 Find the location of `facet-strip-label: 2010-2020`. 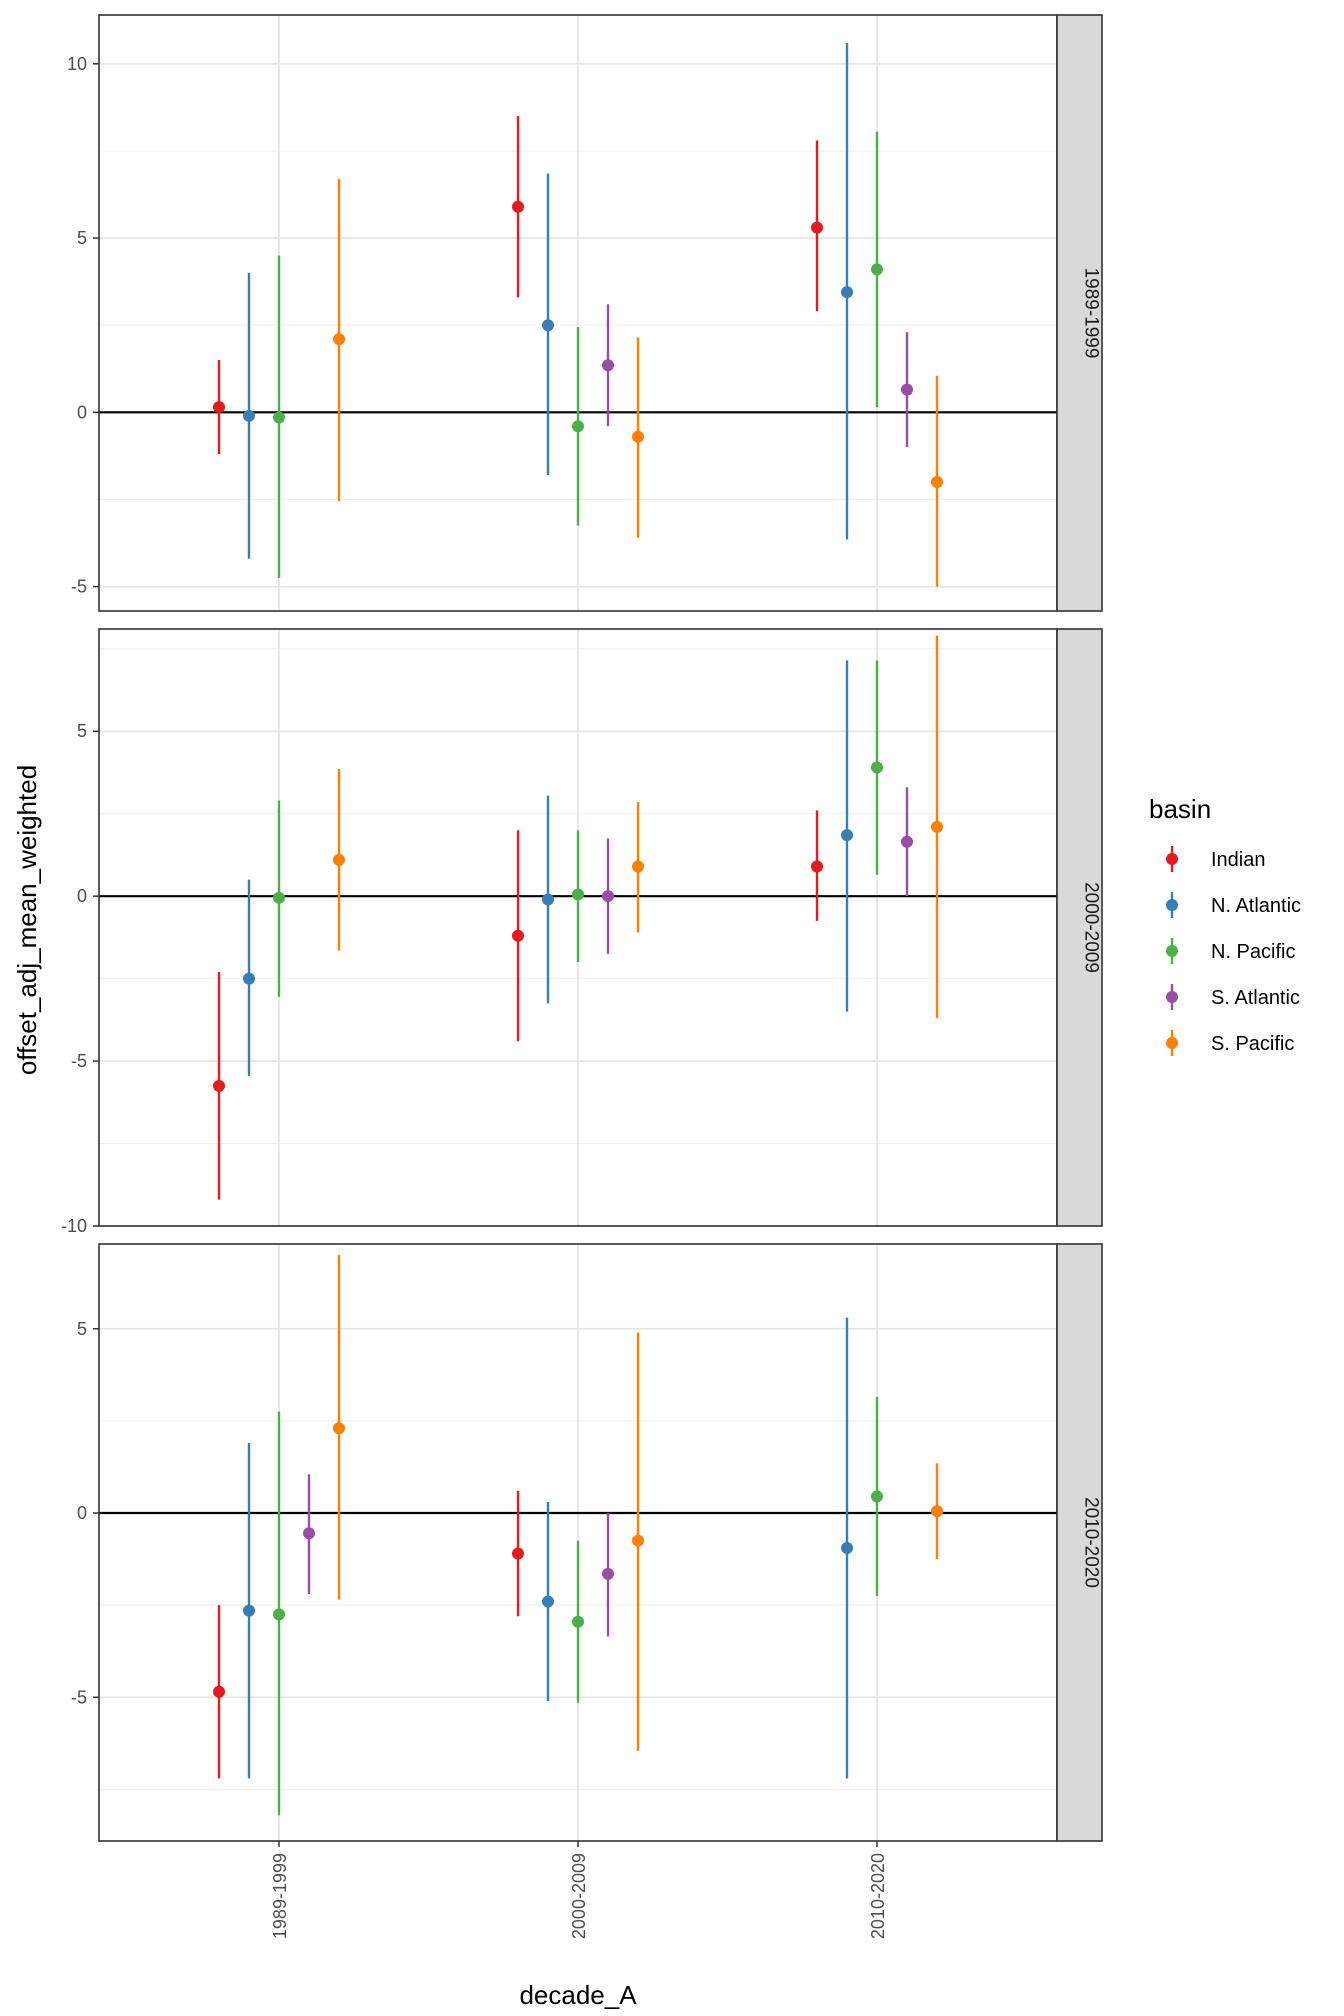

facet-strip-label: 2010-2020 is located at coordinates (1091, 1542).